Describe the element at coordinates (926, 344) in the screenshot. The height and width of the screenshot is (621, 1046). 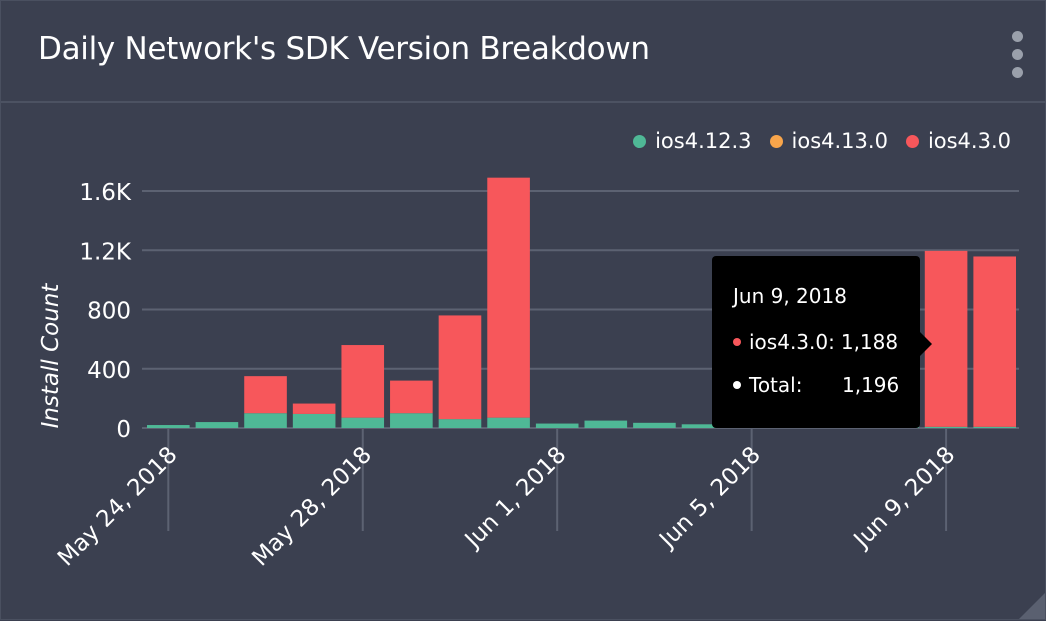
I see `tooltip-arrow` at that location.